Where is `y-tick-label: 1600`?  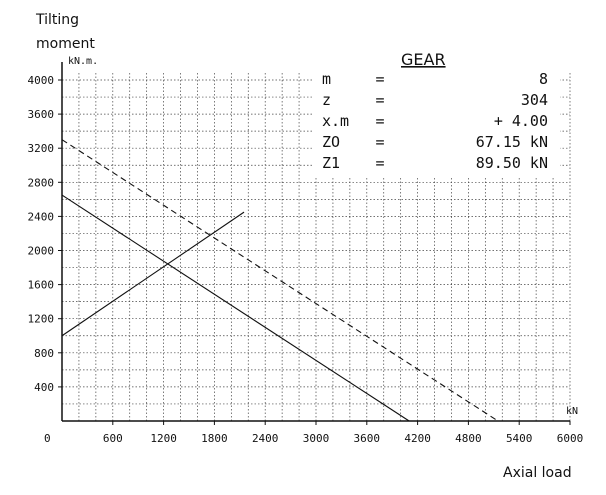
y-tick-label: 1600 is located at coordinates (41, 285).